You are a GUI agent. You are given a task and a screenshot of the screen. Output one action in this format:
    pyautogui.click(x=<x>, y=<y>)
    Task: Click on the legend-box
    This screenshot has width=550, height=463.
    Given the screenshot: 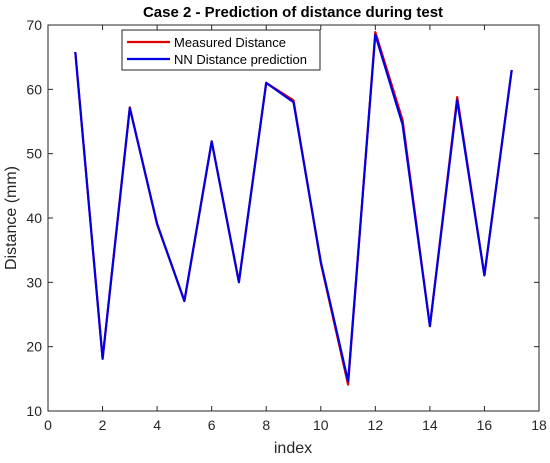 What is the action you would take?
    pyautogui.click(x=221, y=50)
    